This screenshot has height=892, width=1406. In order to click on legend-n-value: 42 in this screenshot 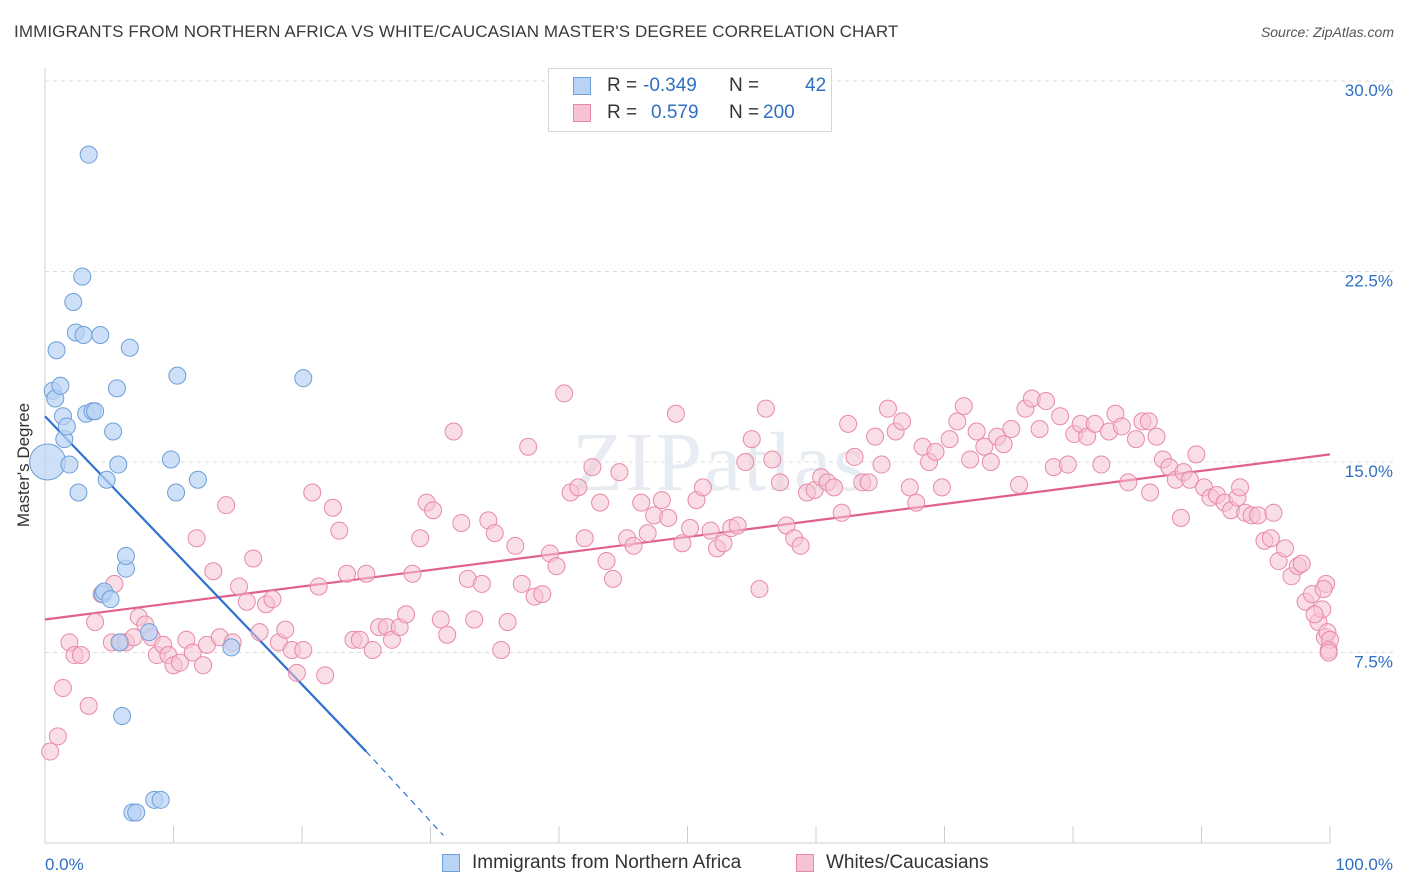, I will do `click(816, 85)`.